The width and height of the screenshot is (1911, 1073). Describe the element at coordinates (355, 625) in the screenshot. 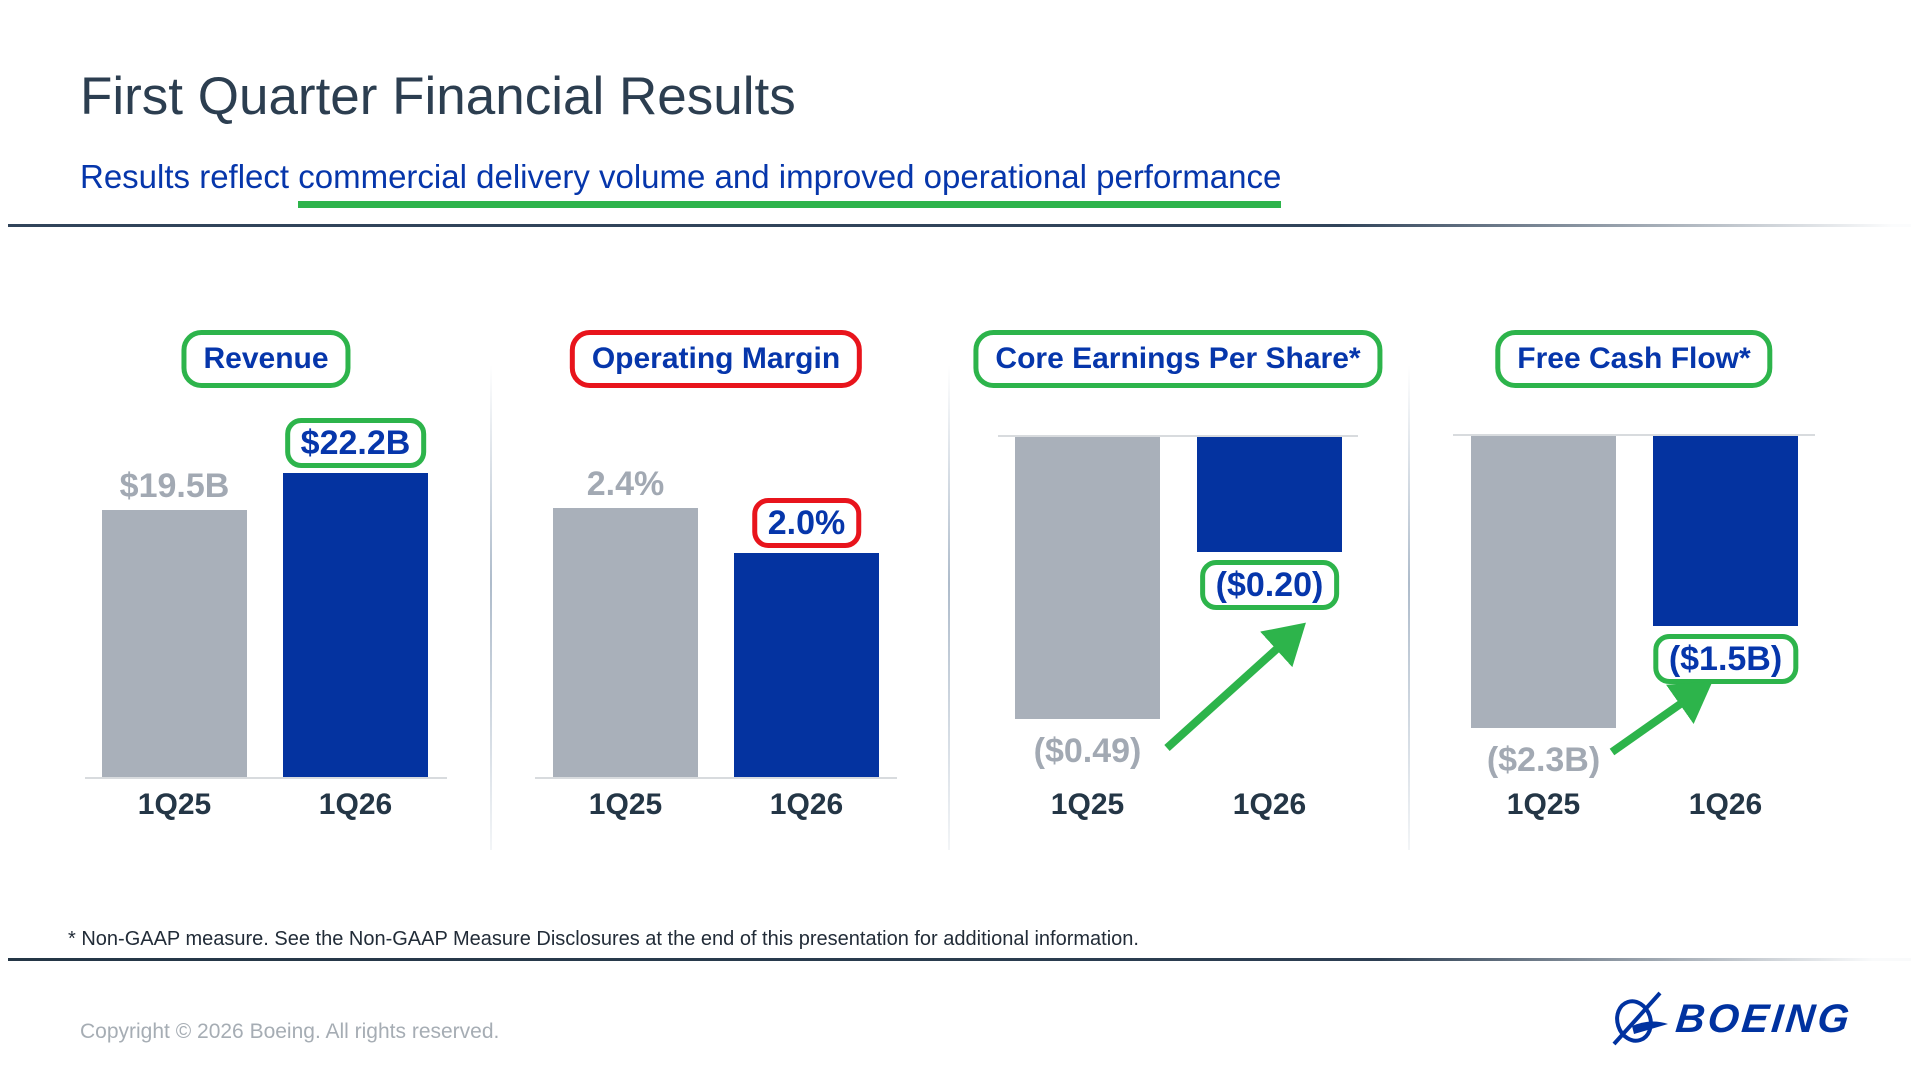

I see `bar-revenue-1q26` at that location.